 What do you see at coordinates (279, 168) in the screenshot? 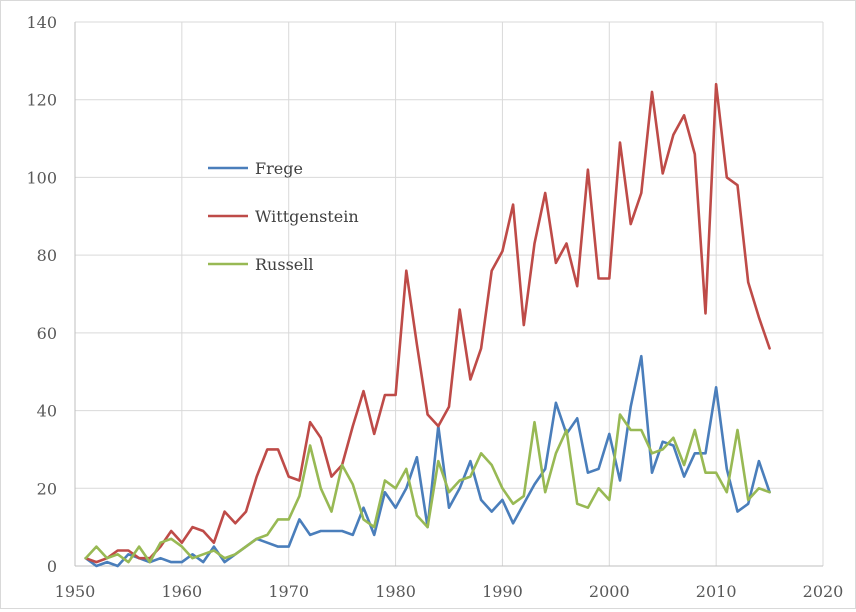
I see `legend-label-frege: Frege` at bounding box center [279, 168].